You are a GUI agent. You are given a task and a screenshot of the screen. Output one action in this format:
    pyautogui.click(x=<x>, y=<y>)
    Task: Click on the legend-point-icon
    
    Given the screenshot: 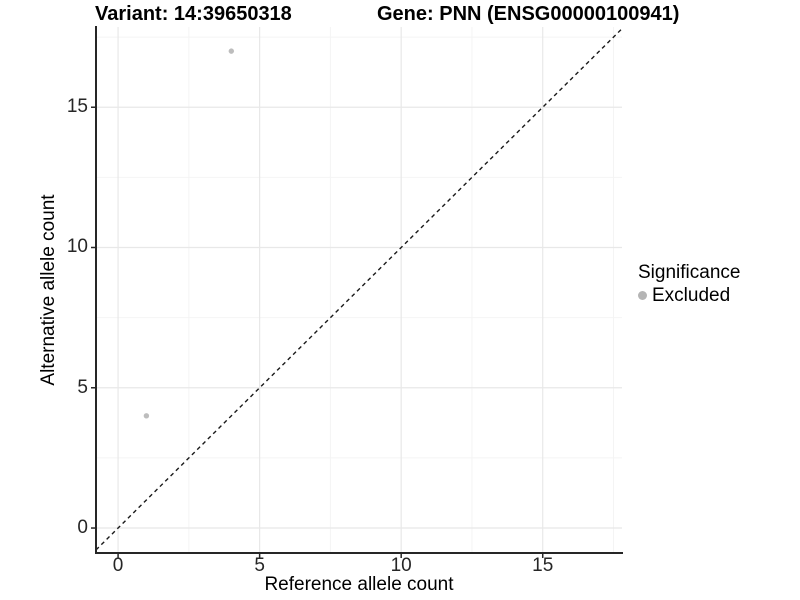 What is the action you would take?
    pyautogui.click(x=642, y=295)
    